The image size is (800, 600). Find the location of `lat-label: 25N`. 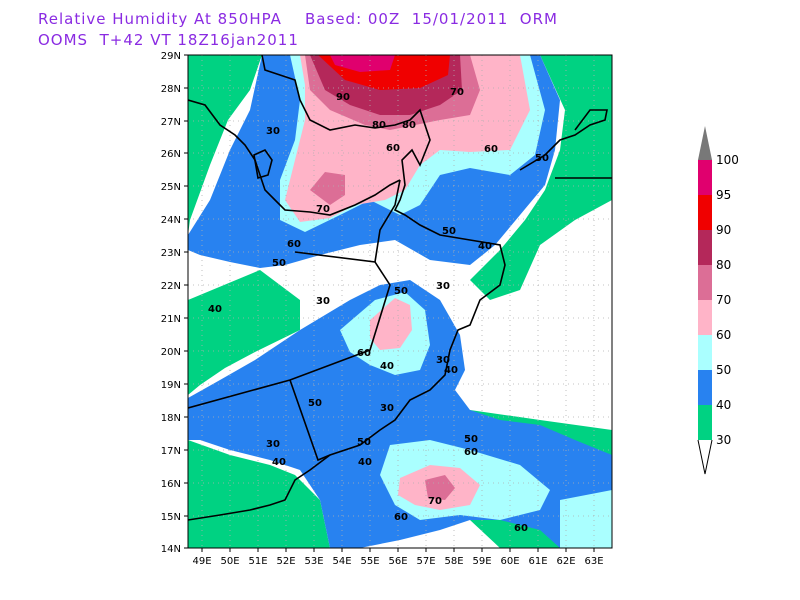

lat-label: 25N is located at coordinates (171, 187).